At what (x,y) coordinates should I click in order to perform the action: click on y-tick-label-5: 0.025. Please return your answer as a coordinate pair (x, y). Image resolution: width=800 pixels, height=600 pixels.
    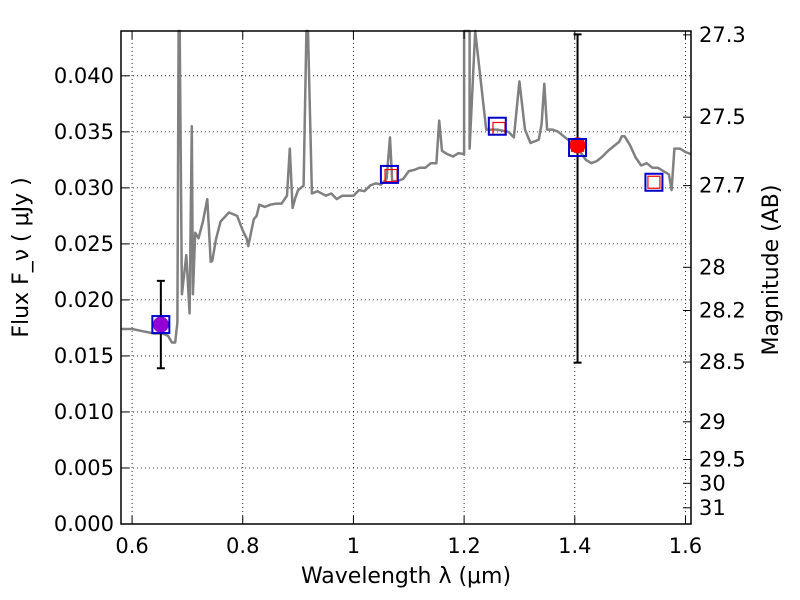
    Looking at the image, I should click on (84, 244).